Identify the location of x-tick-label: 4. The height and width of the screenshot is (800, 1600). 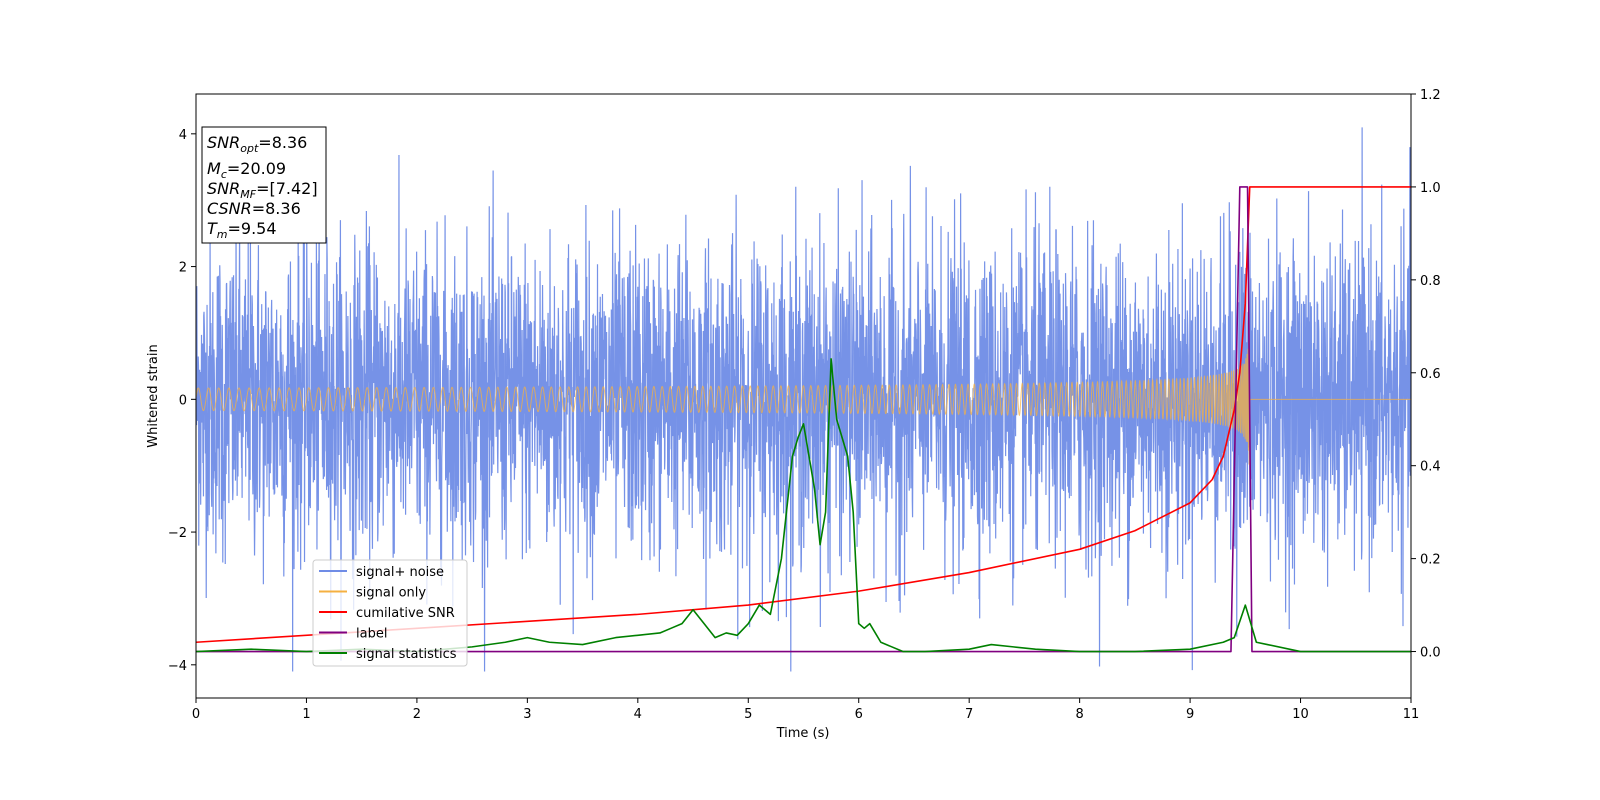
(638, 714).